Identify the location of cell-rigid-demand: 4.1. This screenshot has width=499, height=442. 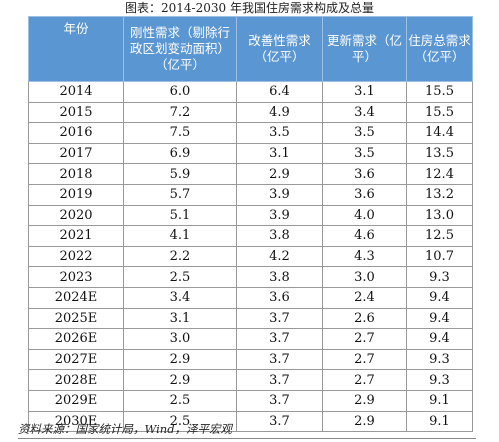
(180, 236).